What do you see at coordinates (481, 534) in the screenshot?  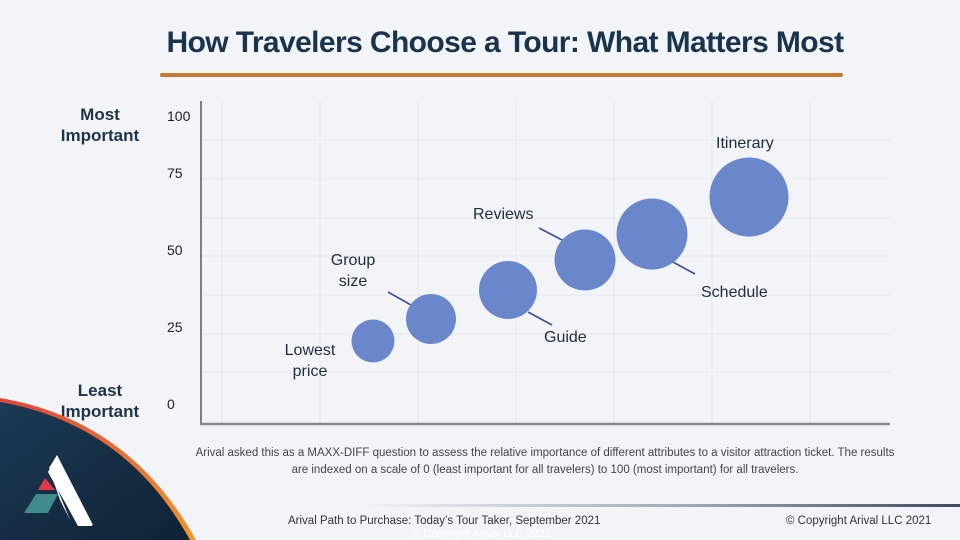 I see `copyright-watermark: © Copyright Arival LLC 2021` at bounding box center [481, 534].